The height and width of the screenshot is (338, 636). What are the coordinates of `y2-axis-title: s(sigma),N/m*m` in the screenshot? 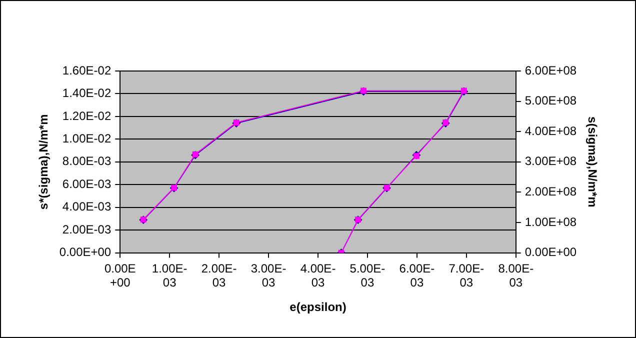 It's located at (592, 162).